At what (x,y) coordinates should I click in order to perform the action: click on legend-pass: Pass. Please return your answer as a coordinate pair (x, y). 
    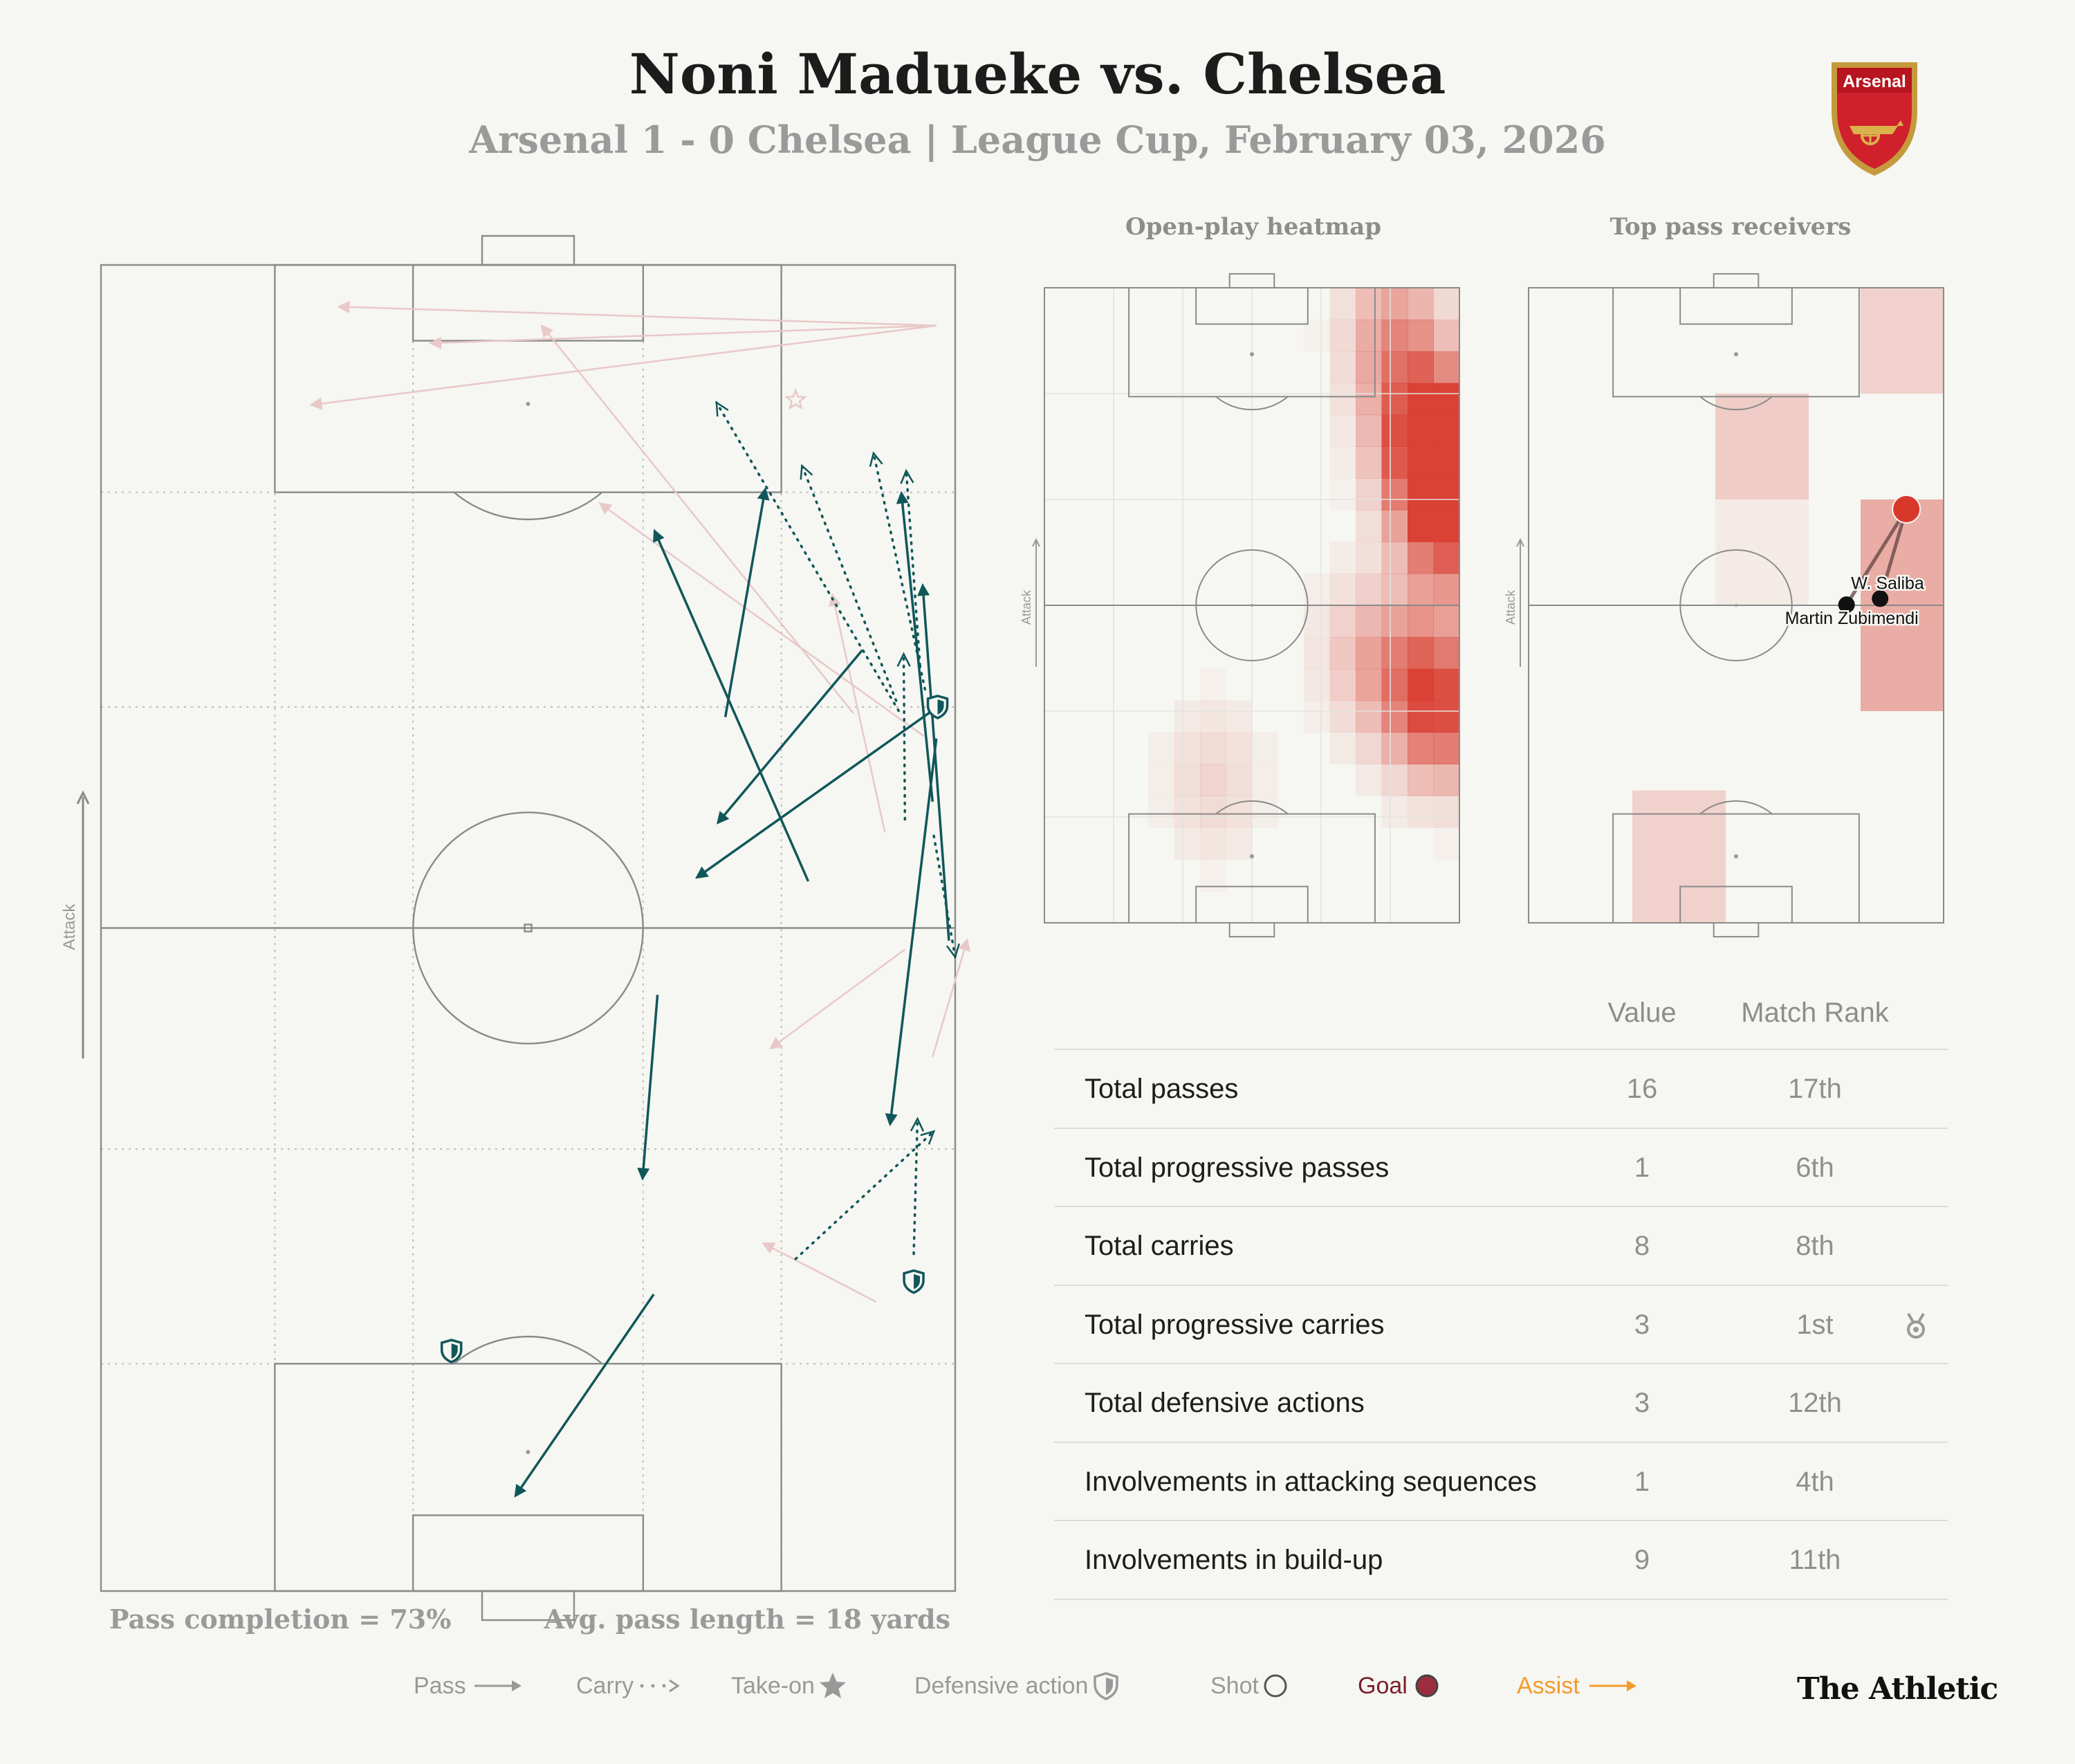
    Looking at the image, I should click on (468, 1686).